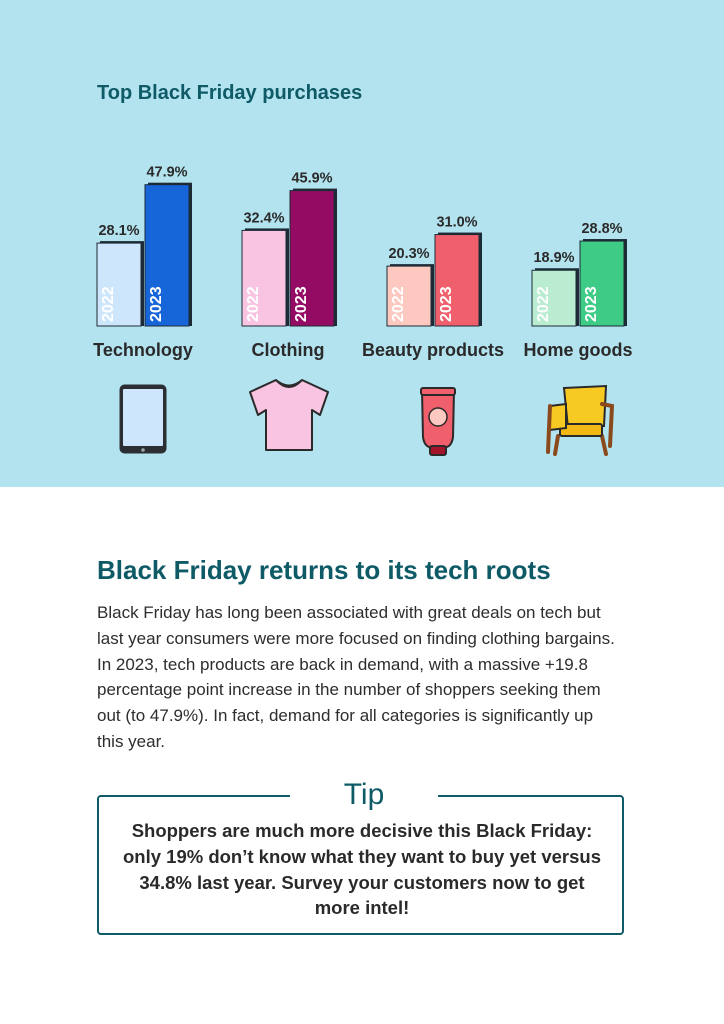 This screenshot has height=1024, width=724. What do you see at coordinates (433, 350) in the screenshot?
I see `category-label: Beauty products` at bounding box center [433, 350].